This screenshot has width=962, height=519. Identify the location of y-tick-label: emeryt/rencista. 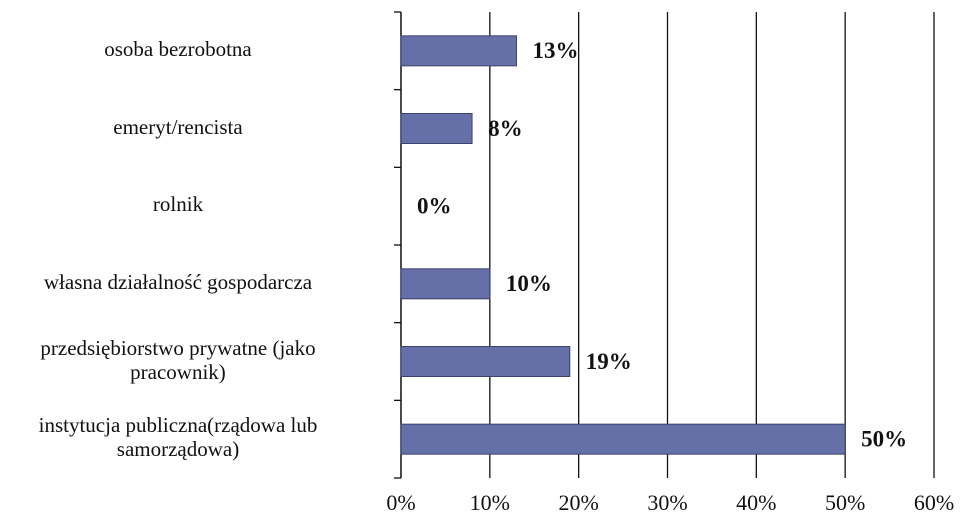
(178, 126).